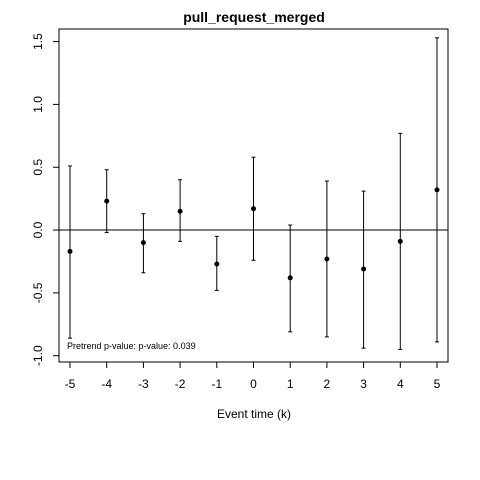 The width and height of the screenshot is (480, 480). What do you see at coordinates (38, 41) in the screenshot?
I see `y-tick-label: 1.5` at bounding box center [38, 41].